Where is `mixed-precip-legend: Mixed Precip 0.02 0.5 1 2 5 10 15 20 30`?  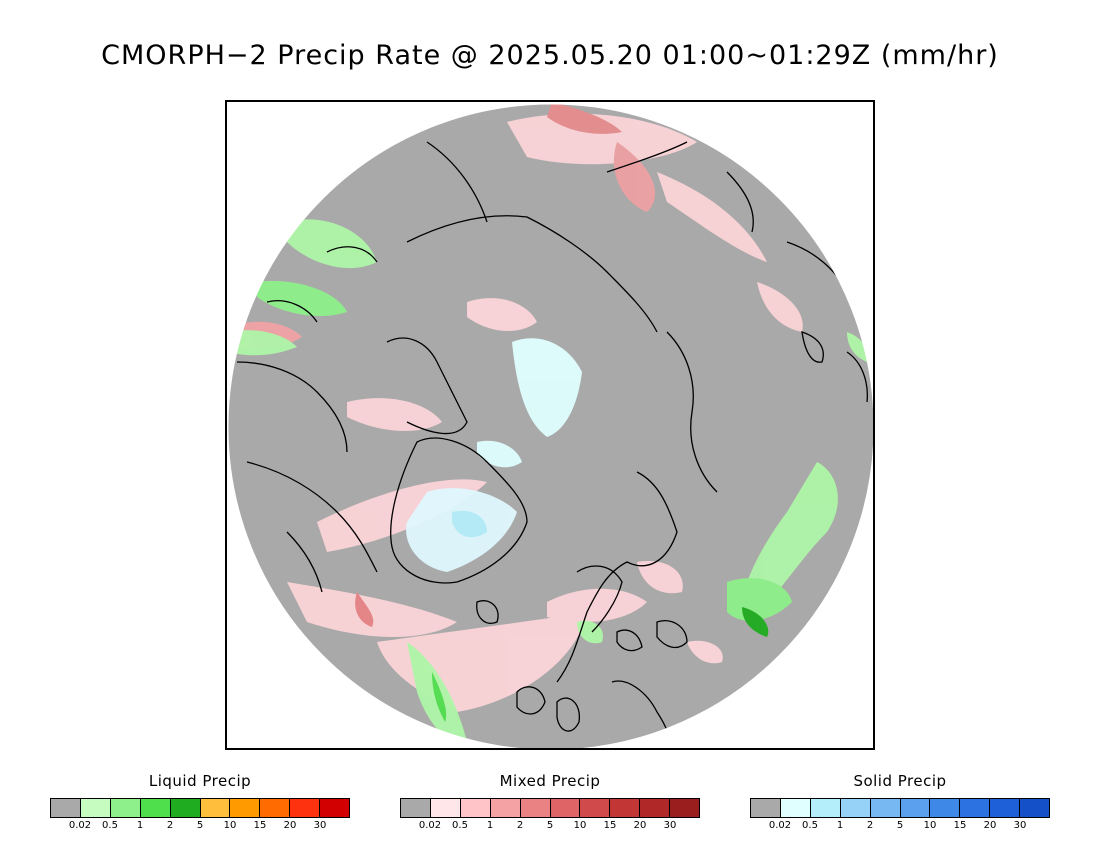
mixed-precip-legend: Mixed Precip 0.02 0.5 1 2 5 10 15 20 30 is located at coordinates (550, 803).